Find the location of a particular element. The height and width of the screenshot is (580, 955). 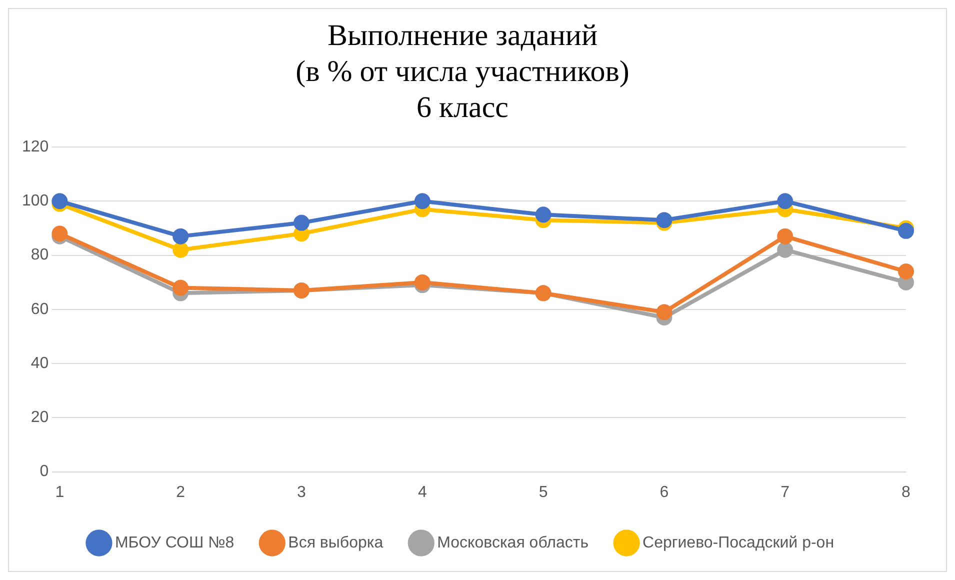

x-tick-label: 4 is located at coordinates (422, 492).